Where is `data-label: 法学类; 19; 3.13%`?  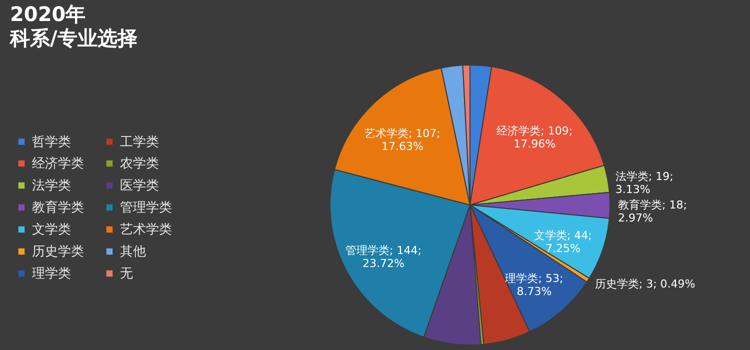
data-label: 法学类; 19; 3.13% is located at coordinates (644, 183).